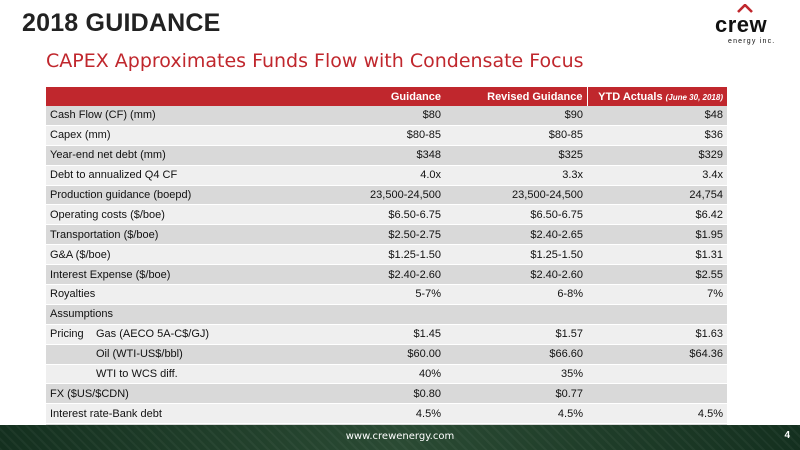 This screenshot has height=450, width=800. I want to click on header-ytd-actuals: YTD Actuals (June 30, 2018), so click(656, 96).